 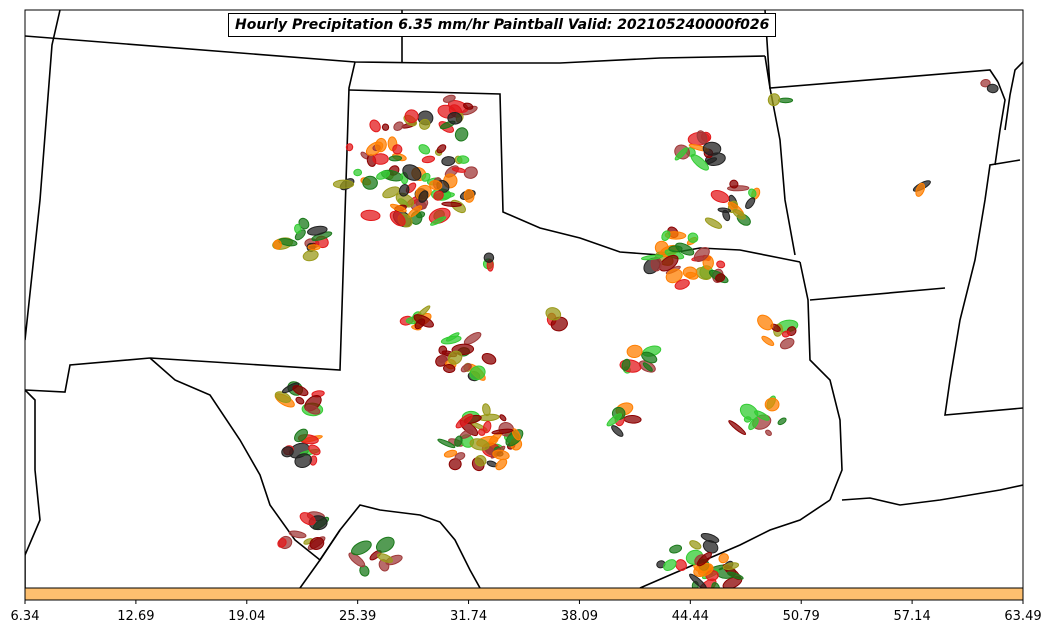 I want to click on border-rio-grande-mx, so click(x=320, y=558).